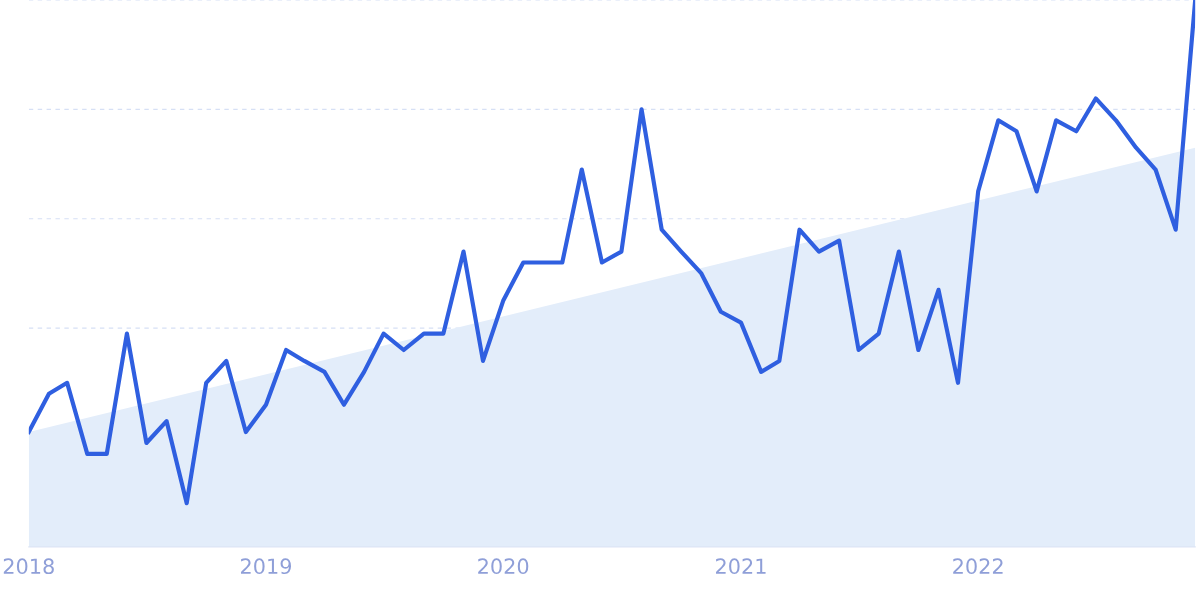 The width and height of the screenshot is (1200, 599). Describe the element at coordinates (266, 566) in the screenshot. I see `x-tick-label: 2019` at that location.